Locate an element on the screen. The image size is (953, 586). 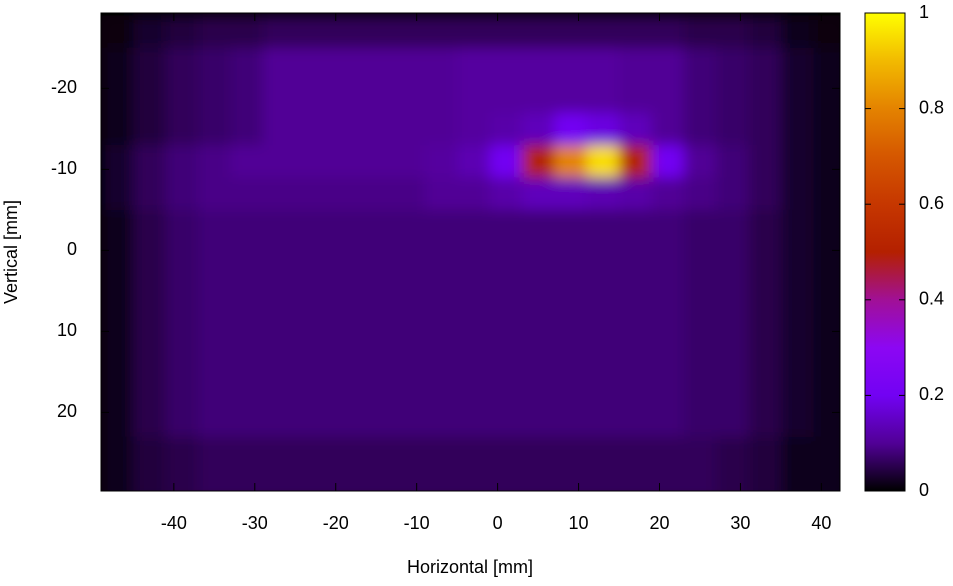
colorbar is located at coordinates (885, 252).